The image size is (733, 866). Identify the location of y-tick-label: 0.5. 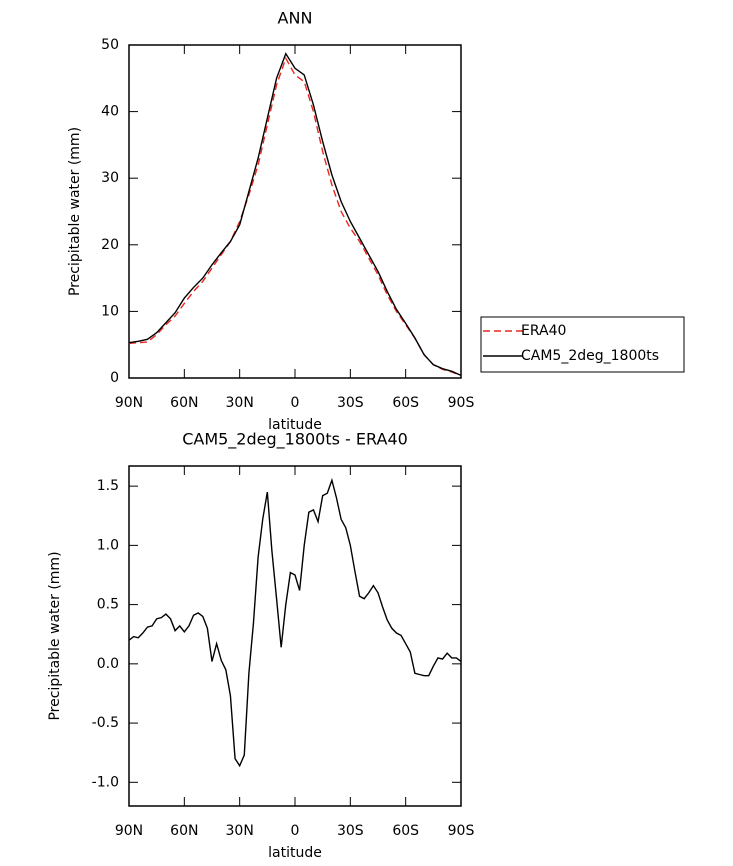
(108, 605).